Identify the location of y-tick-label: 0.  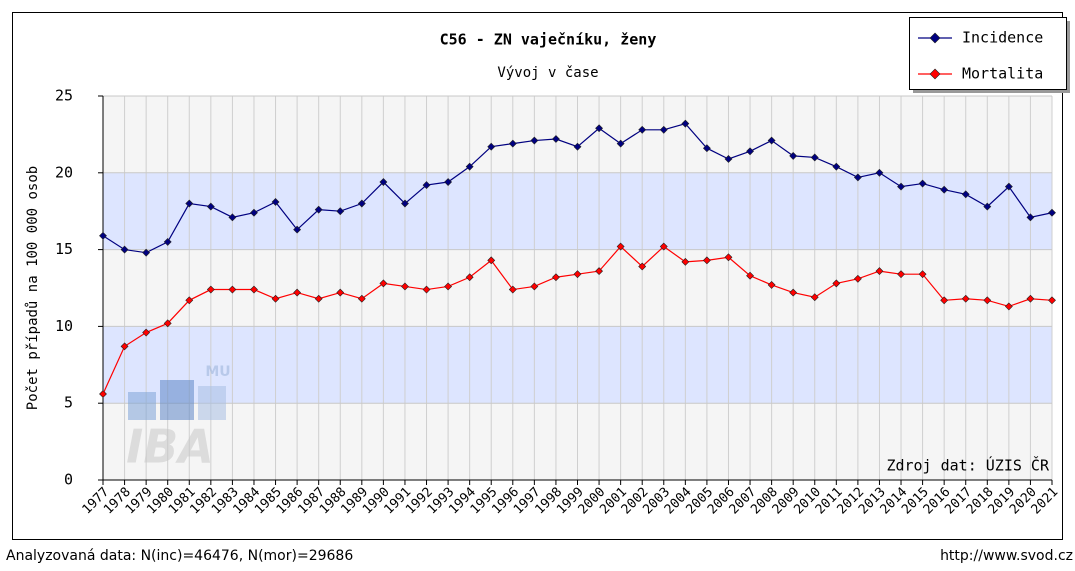
(68, 480).